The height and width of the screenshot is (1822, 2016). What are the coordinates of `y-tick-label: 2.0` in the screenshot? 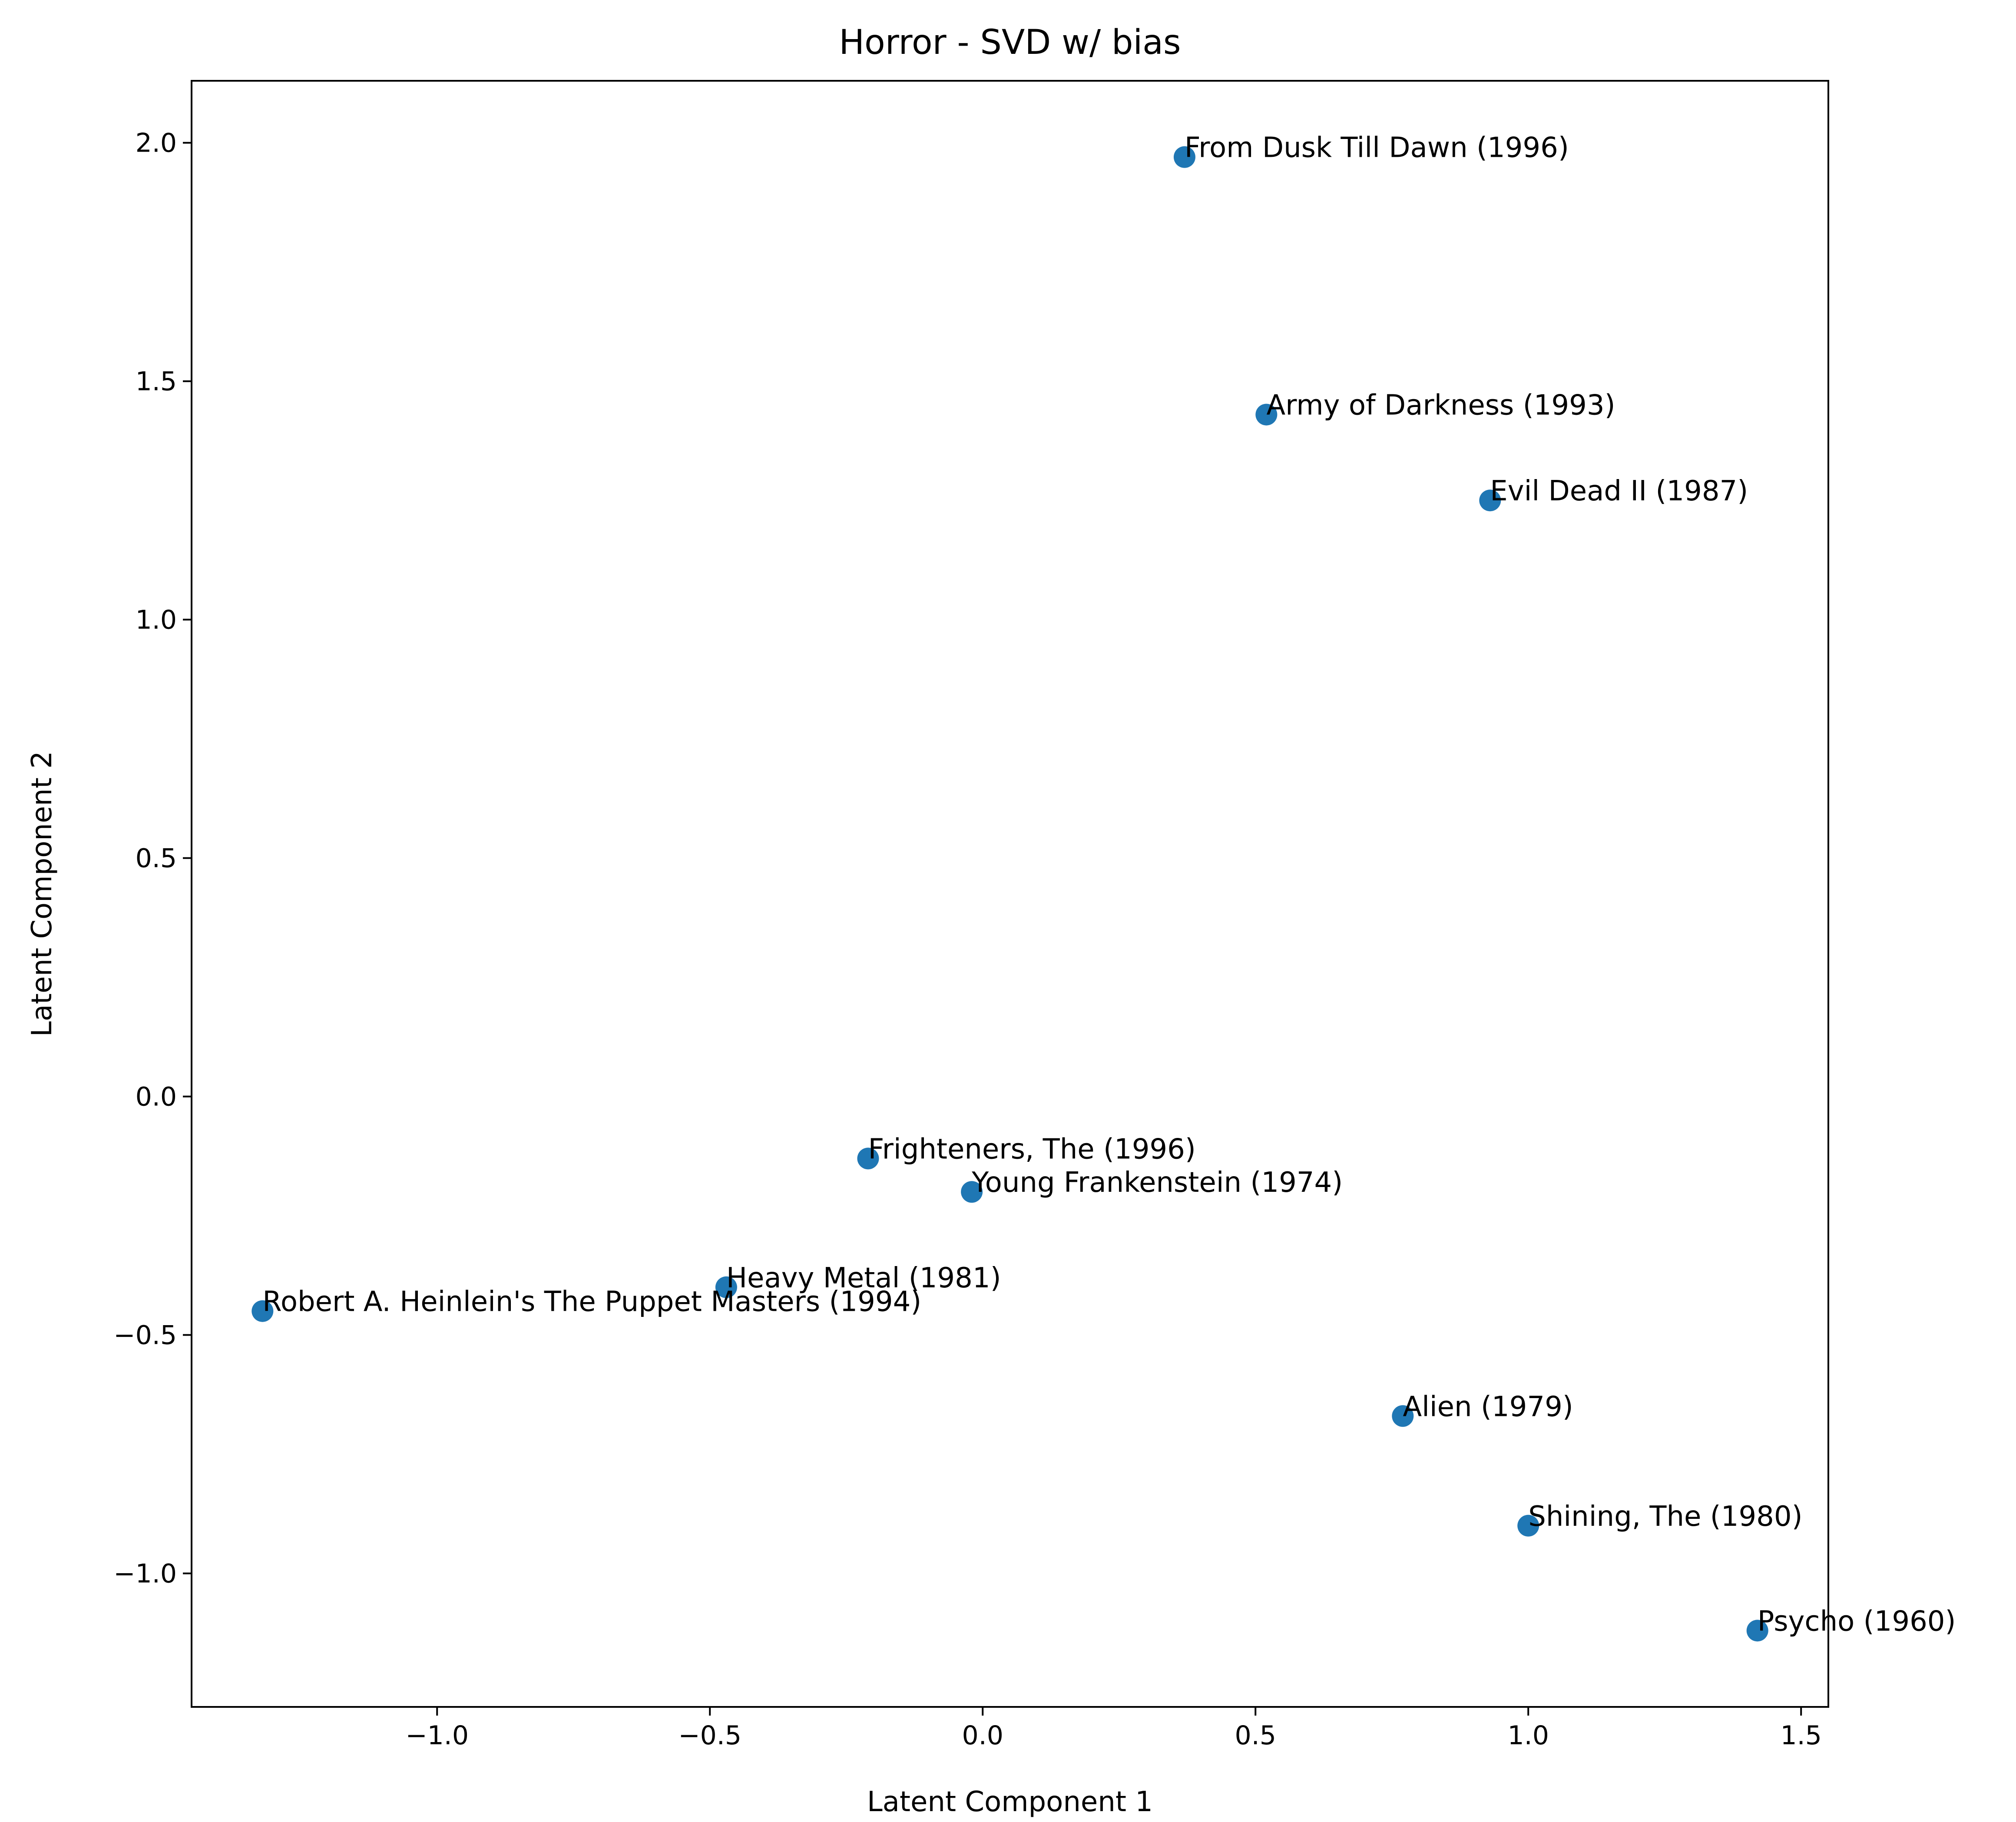 It's located at (156, 143).